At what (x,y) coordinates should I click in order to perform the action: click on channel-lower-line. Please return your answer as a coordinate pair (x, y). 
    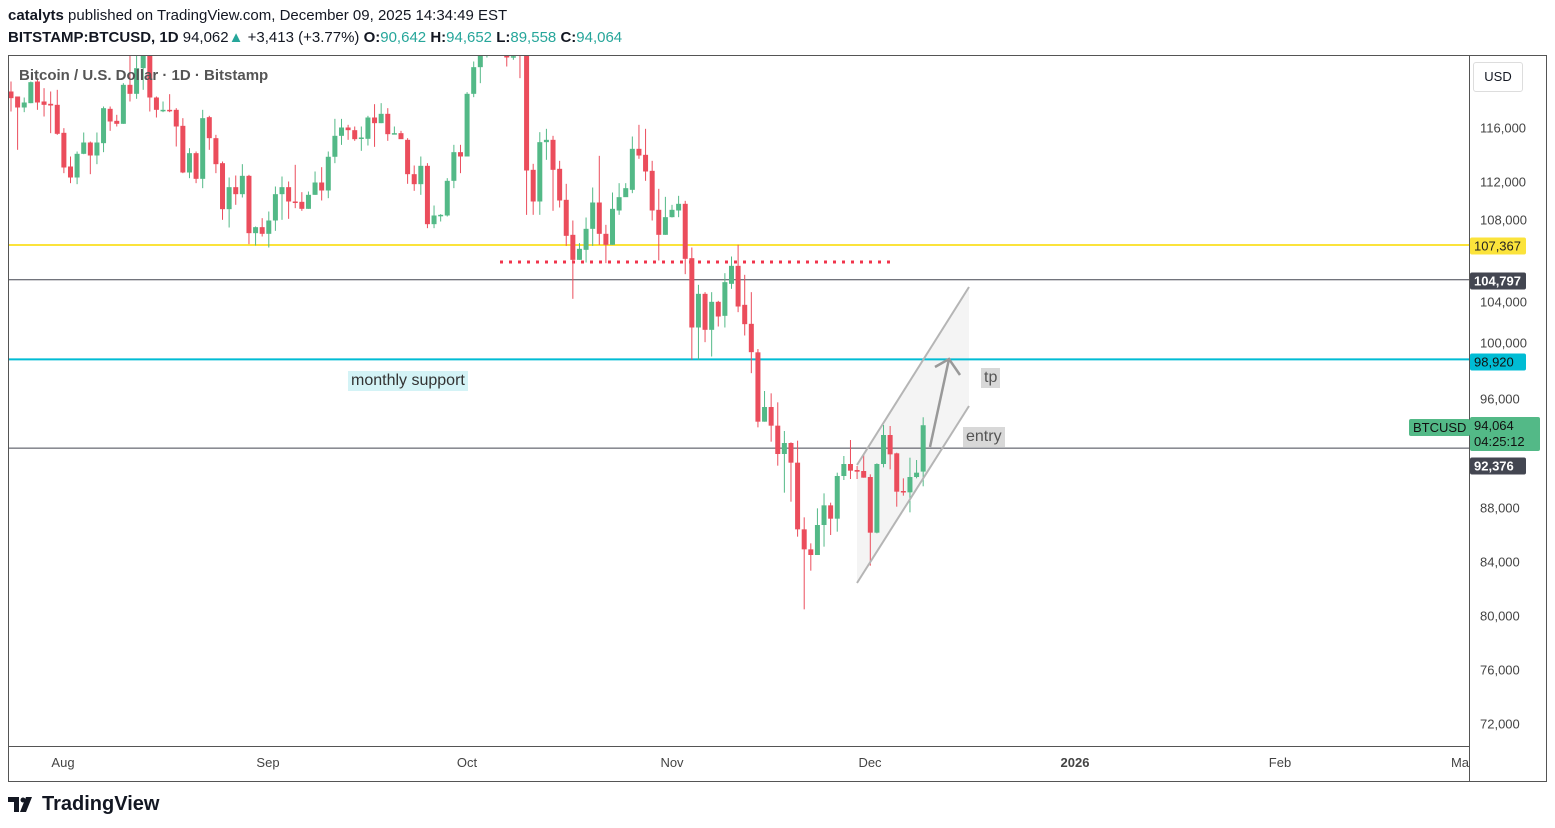
    Looking at the image, I should click on (913, 494).